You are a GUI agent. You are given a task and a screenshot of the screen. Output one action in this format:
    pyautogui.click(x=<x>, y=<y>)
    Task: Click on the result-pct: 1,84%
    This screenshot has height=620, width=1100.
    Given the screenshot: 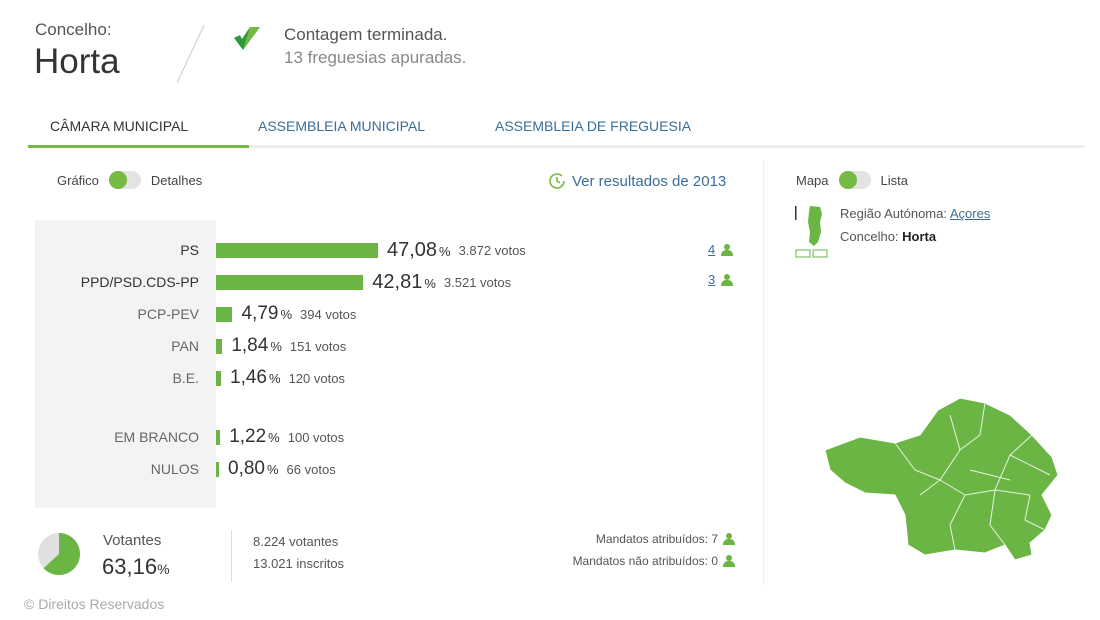 What is the action you would take?
    pyautogui.click(x=256, y=346)
    